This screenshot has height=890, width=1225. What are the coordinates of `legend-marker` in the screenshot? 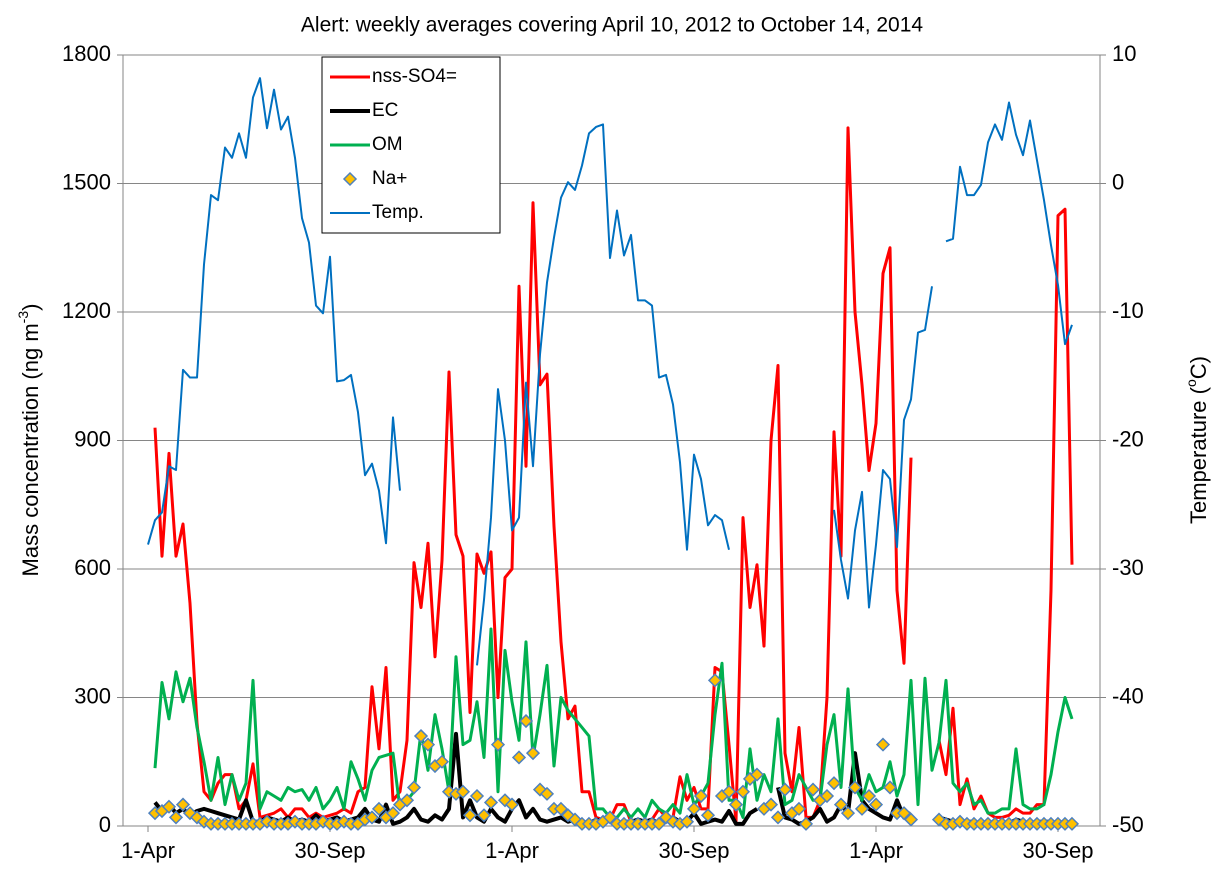 It's located at (350, 179).